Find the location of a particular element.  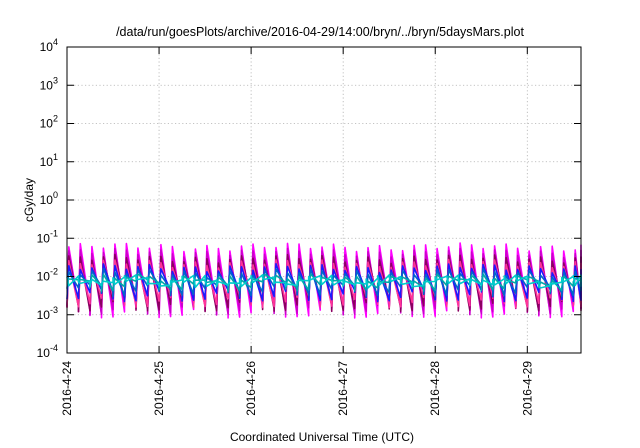

y-tick-label: 10⁻² is located at coordinates (47, 275).